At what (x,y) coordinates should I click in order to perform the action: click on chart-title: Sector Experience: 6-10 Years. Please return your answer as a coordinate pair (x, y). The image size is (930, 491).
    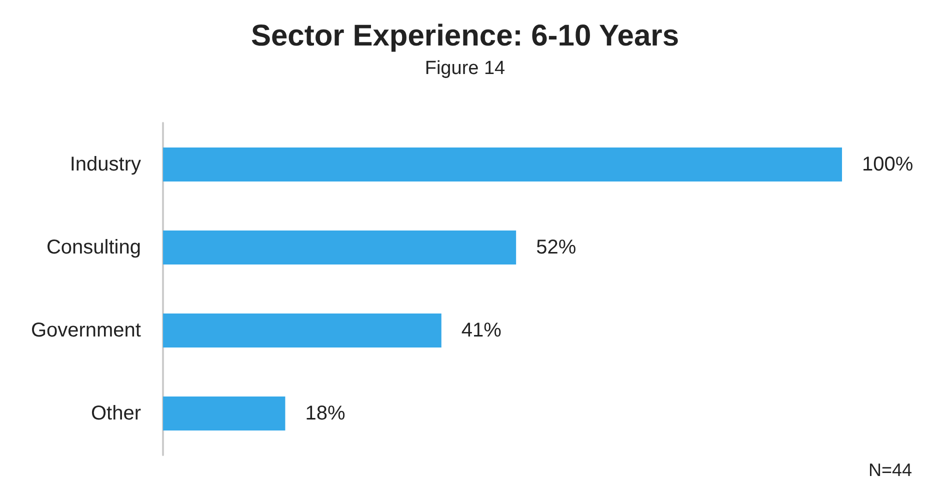
    Looking at the image, I should click on (465, 36).